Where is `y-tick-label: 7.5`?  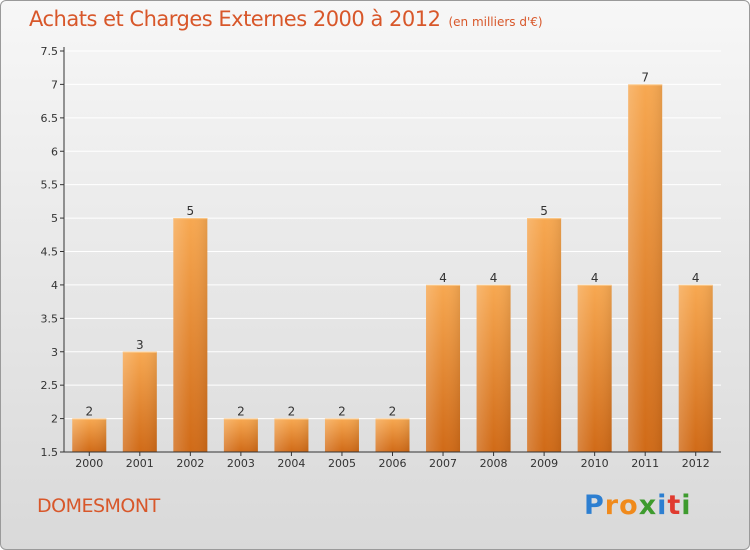
y-tick-label: 7.5 is located at coordinates (50, 51).